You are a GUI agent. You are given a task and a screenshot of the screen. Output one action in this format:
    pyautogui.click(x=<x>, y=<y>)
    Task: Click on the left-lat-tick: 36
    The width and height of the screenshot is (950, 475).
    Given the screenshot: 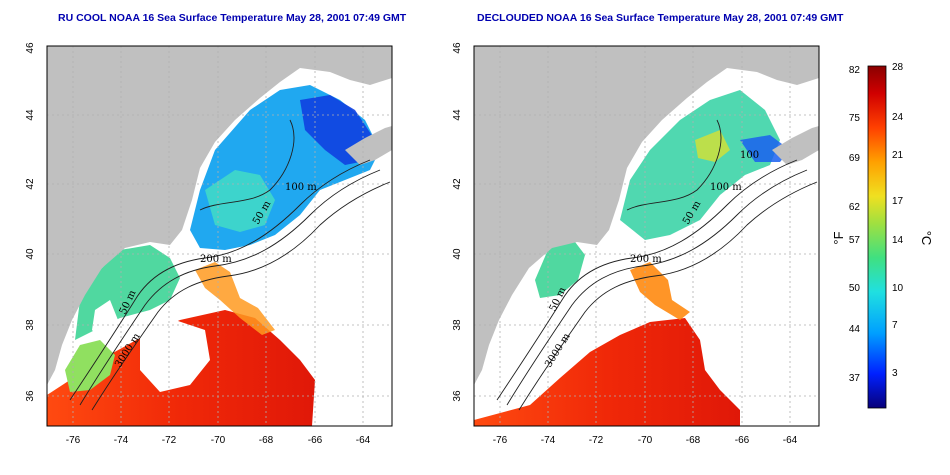 What is the action you would take?
    pyautogui.click(x=30, y=396)
    